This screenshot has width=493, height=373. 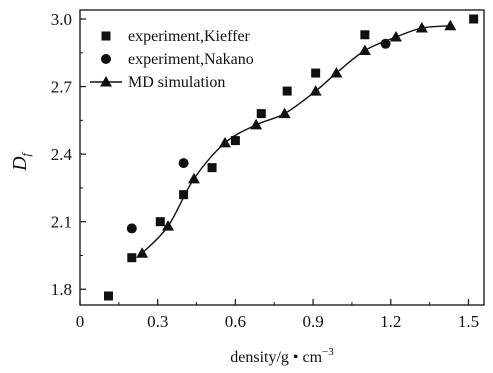 I want to click on legend-item: experiment,Nakano, so click(x=177, y=59).